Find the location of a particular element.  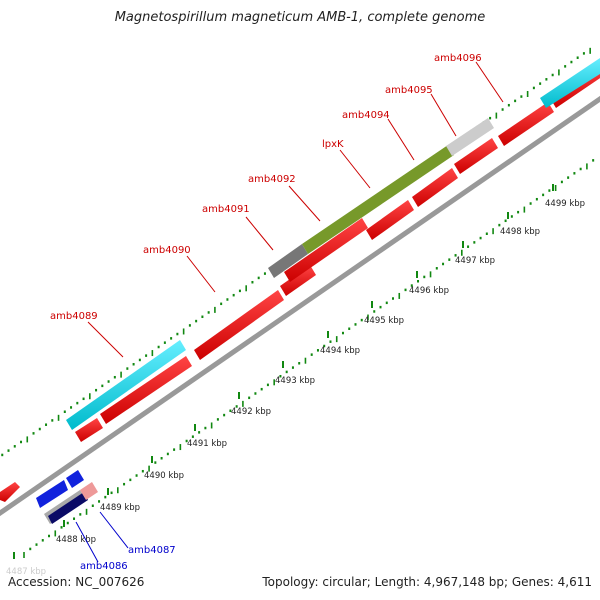

tick-label: 4489 kbp is located at coordinates (120, 508).